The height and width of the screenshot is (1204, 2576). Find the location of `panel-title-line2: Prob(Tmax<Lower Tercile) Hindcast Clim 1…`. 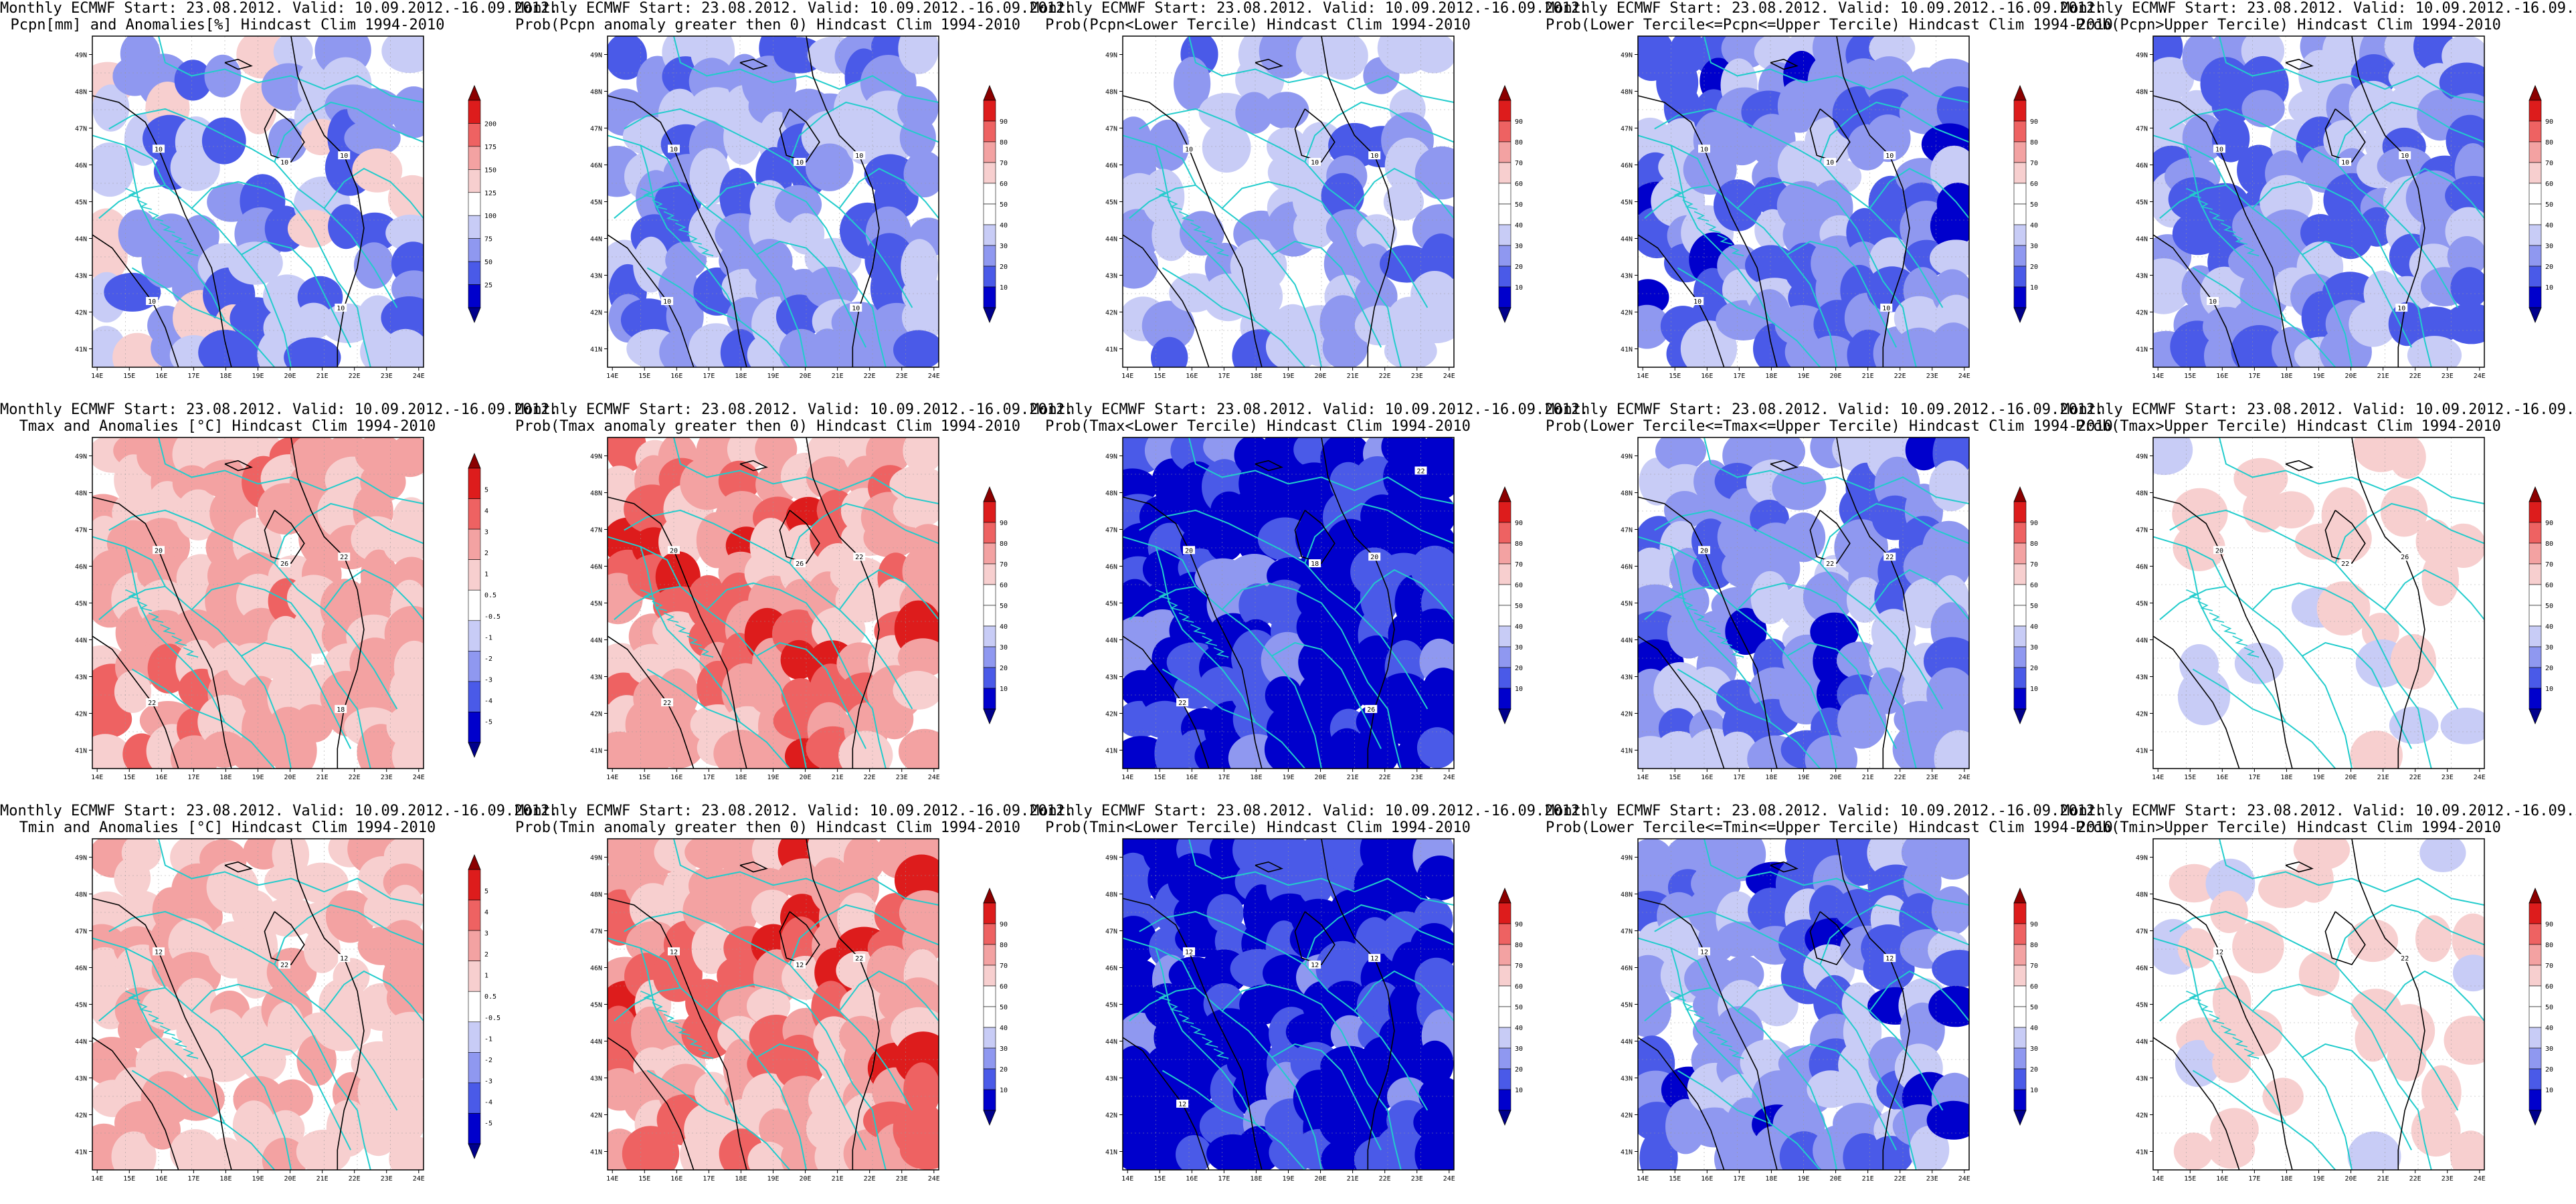

panel-title-line2: Prob(Tmax<Lower Tercile) Hindcast Clim 1… is located at coordinates (1258, 426).